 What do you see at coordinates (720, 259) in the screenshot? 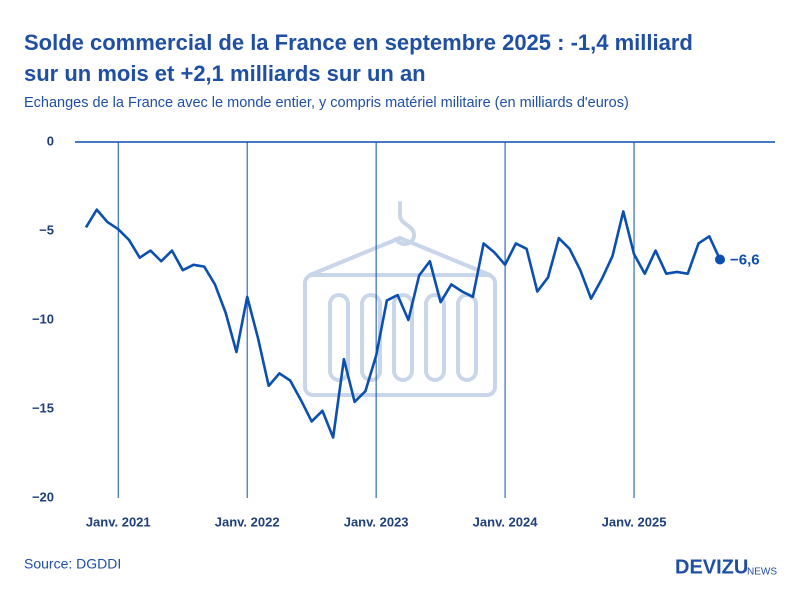
I see `end-point` at bounding box center [720, 259].